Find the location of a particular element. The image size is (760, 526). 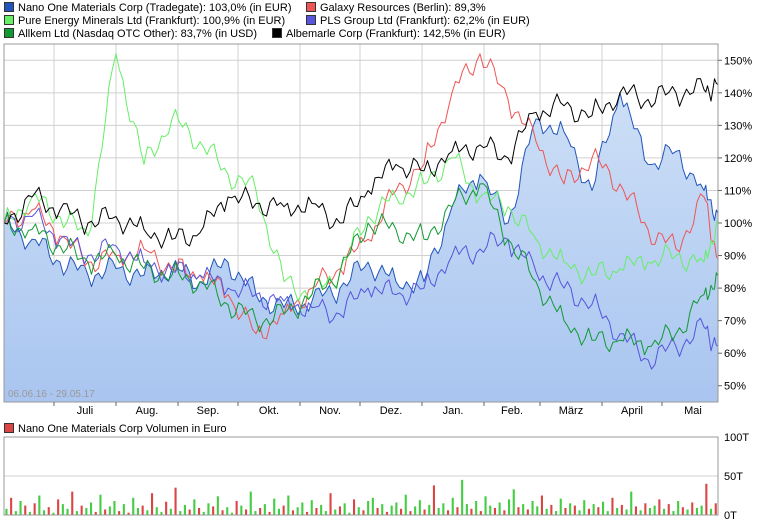

x-tick-label: März is located at coordinates (571, 411).